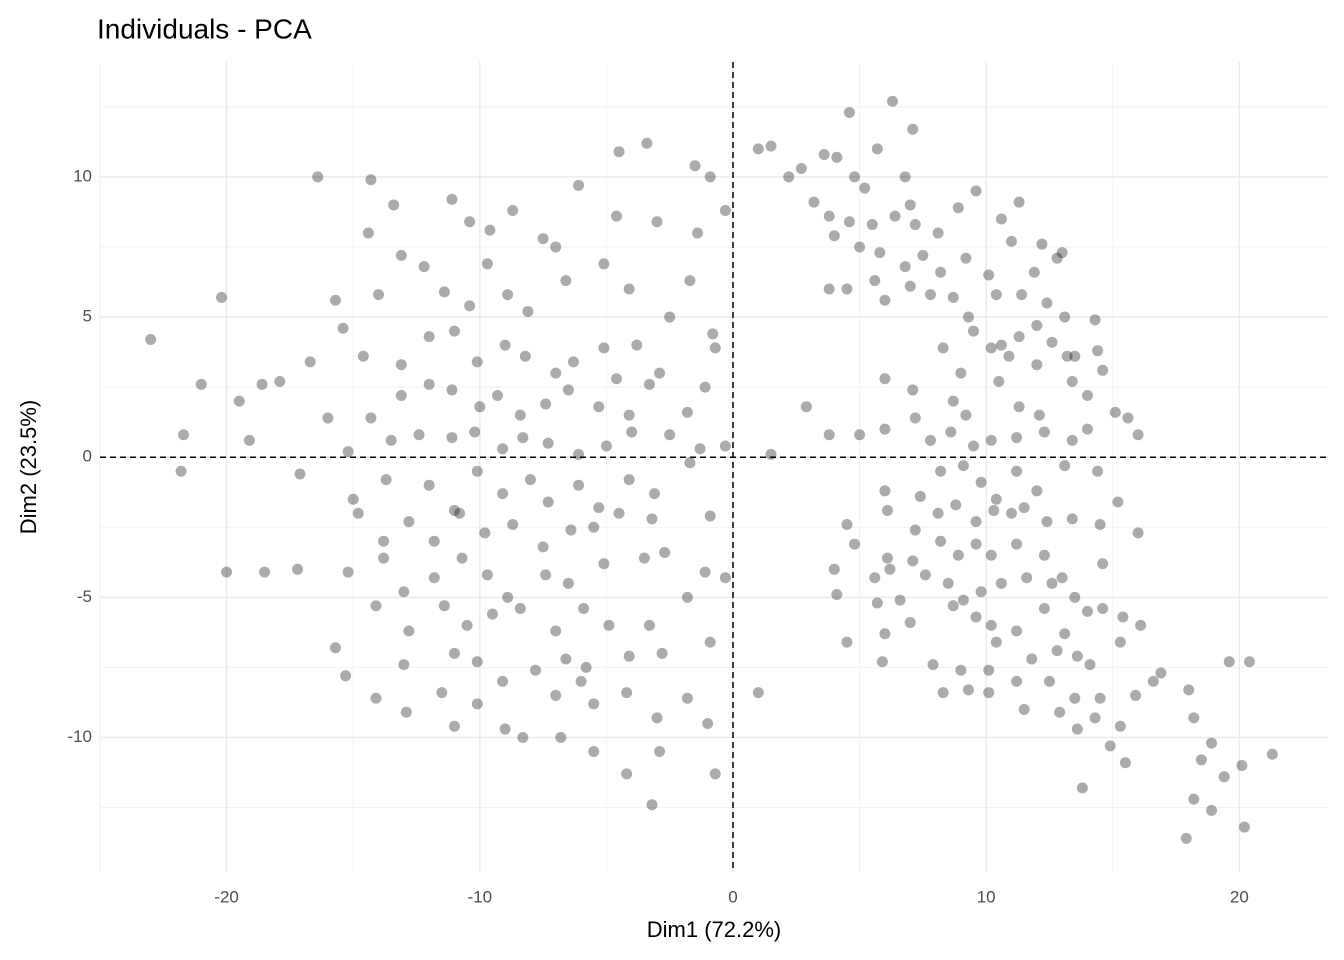 The image size is (1344, 960). I want to click on x-tick-label: 10, so click(986, 896).